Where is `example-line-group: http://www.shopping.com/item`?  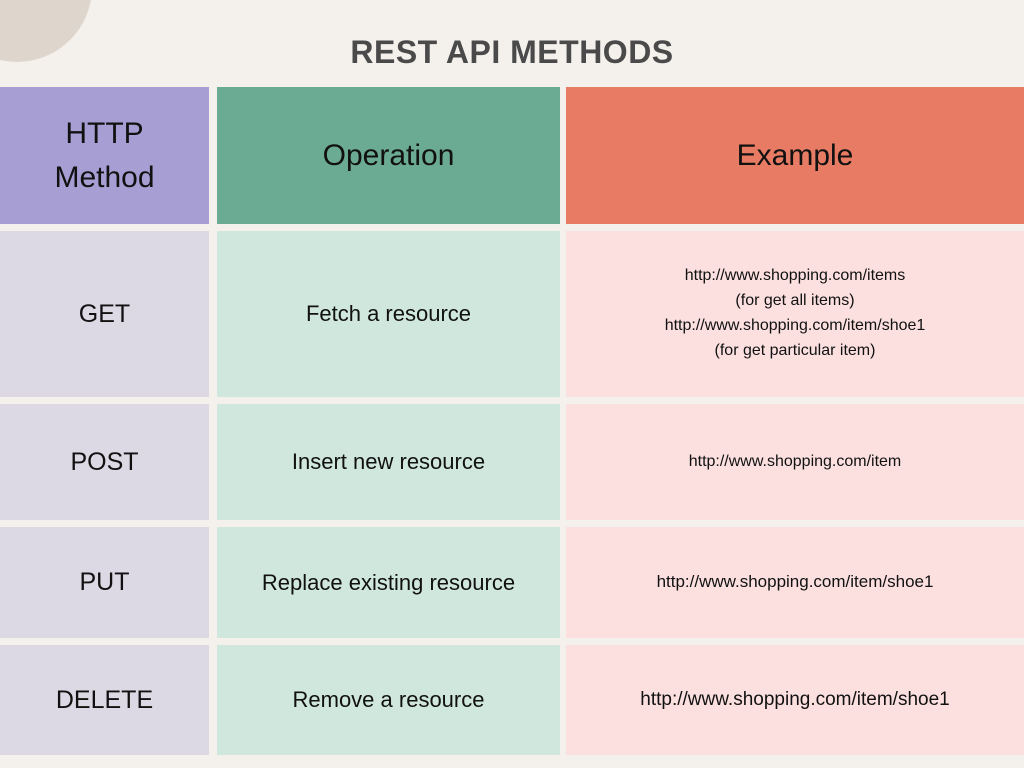
example-line-group: http://www.shopping.com/item is located at coordinates (795, 462).